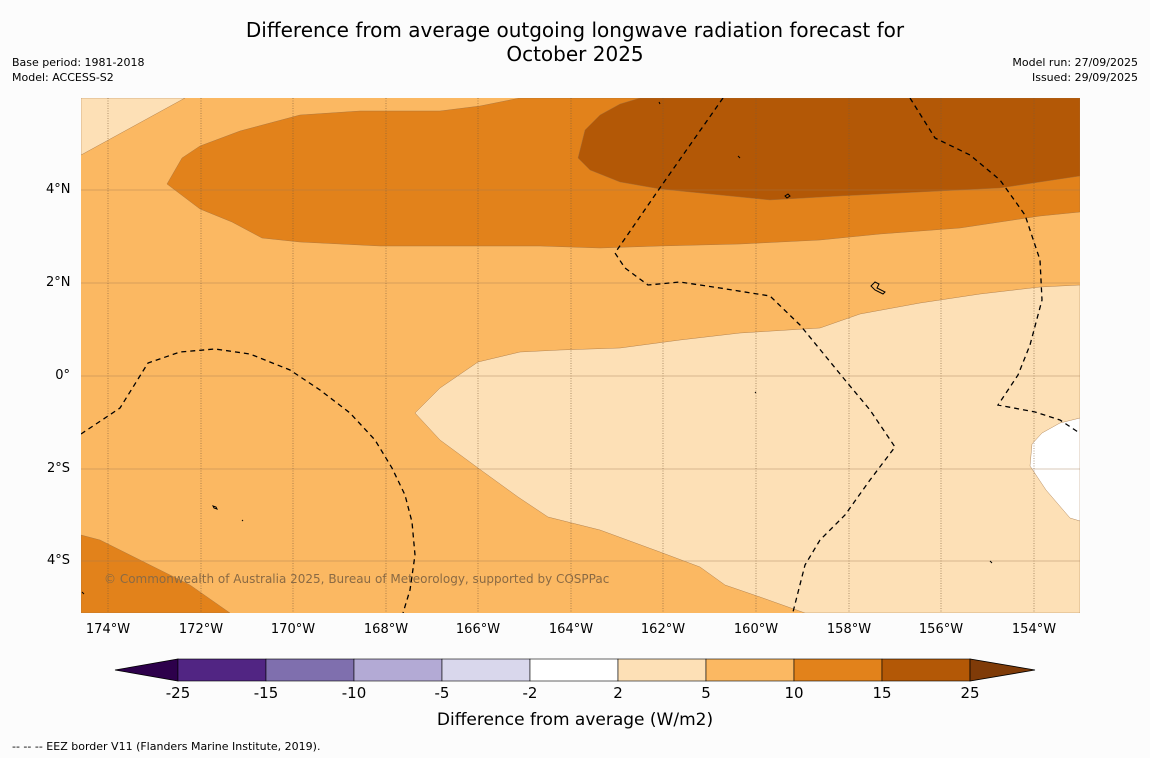  What do you see at coordinates (970, 693) in the screenshot?
I see `colorbar-label: 25` at bounding box center [970, 693].